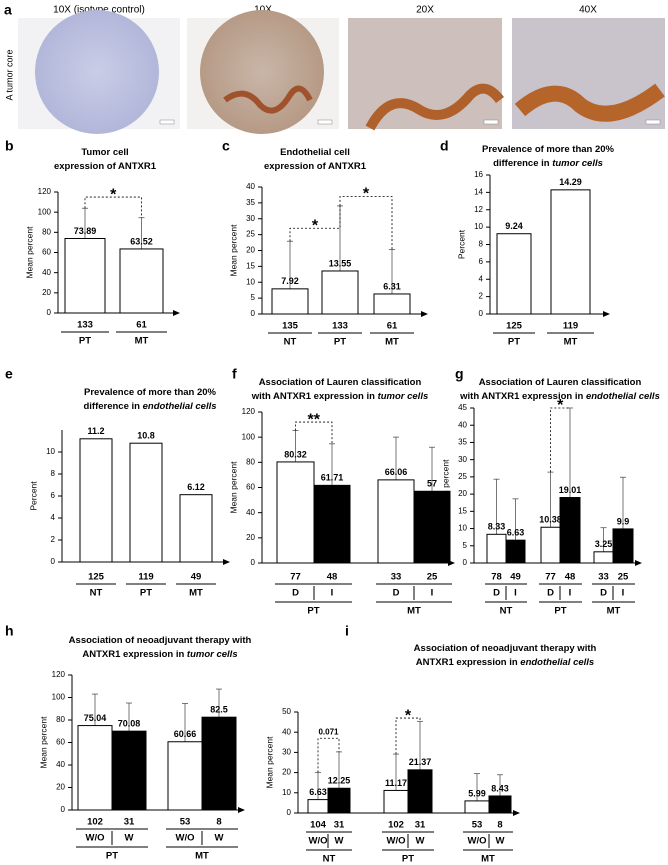 The height and width of the screenshot is (865, 668). What do you see at coordinates (462, 442) in the screenshot?
I see `y-tick-label: 35` at bounding box center [462, 442].